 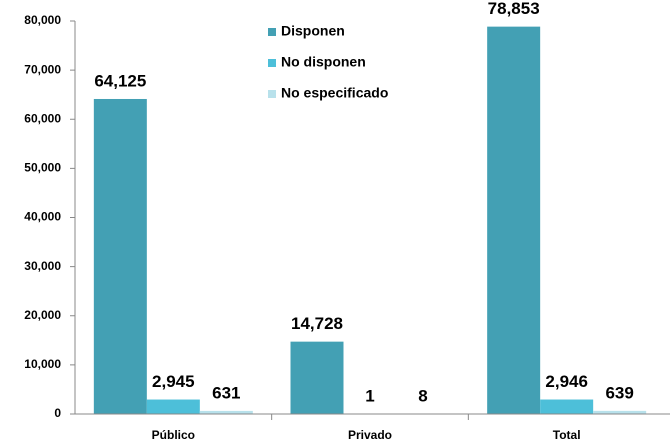 I want to click on y-tick-label: 80,000, so click(x=42, y=20).